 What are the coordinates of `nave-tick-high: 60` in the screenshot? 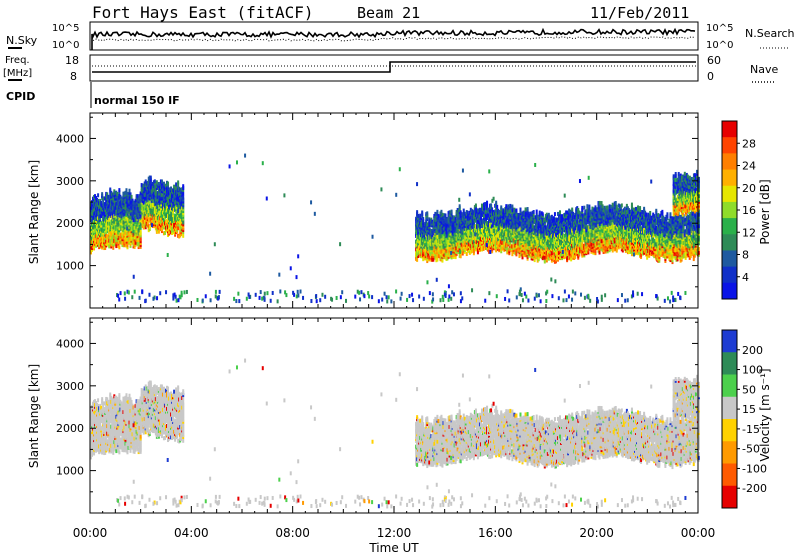 It's located at (714, 60).